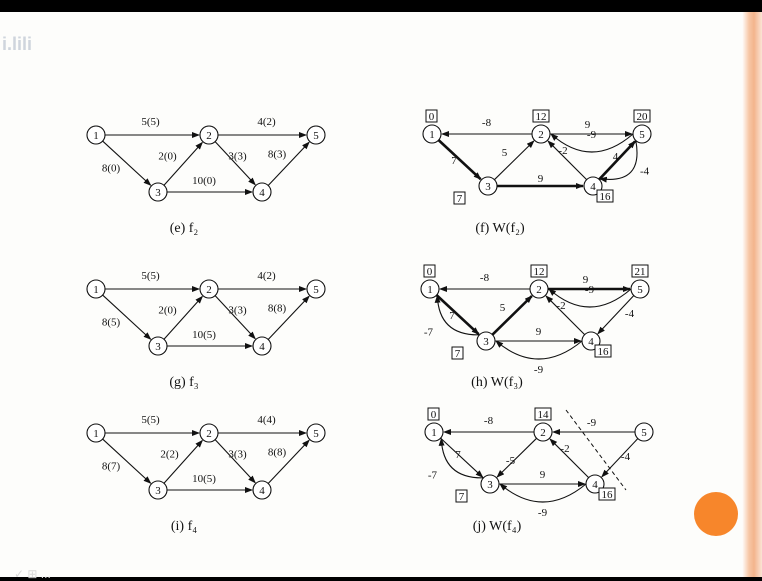 The image size is (762, 581). What do you see at coordinates (592, 135) in the screenshot?
I see `edge-label: -9` at bounding box center [592, 135].